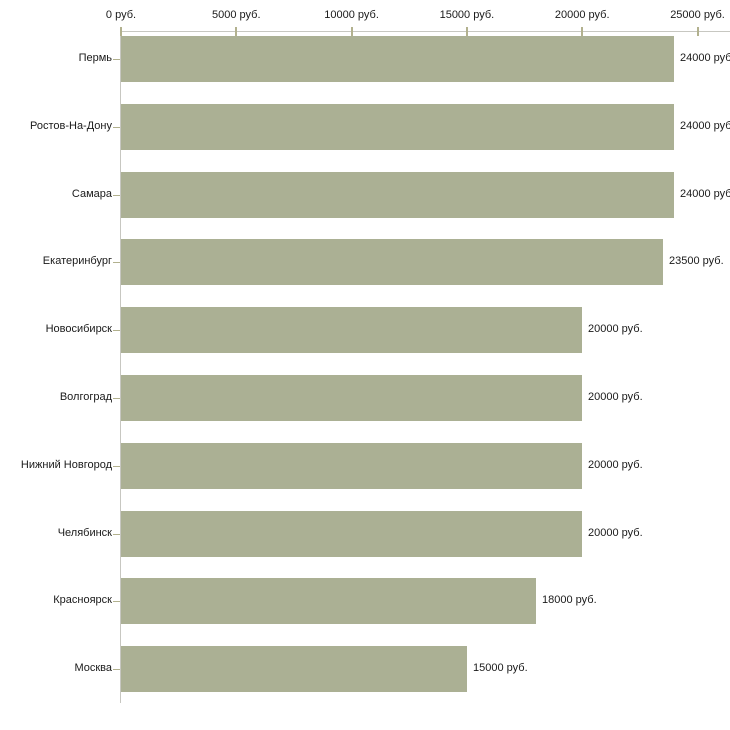  I want to click on category-label: Челябинск, so click(84, 533).